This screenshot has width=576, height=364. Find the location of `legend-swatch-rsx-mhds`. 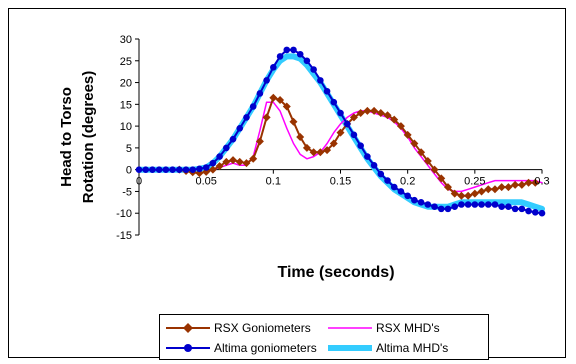

legend-swatch-rsx-mhds is located at coordinates (350, 328).